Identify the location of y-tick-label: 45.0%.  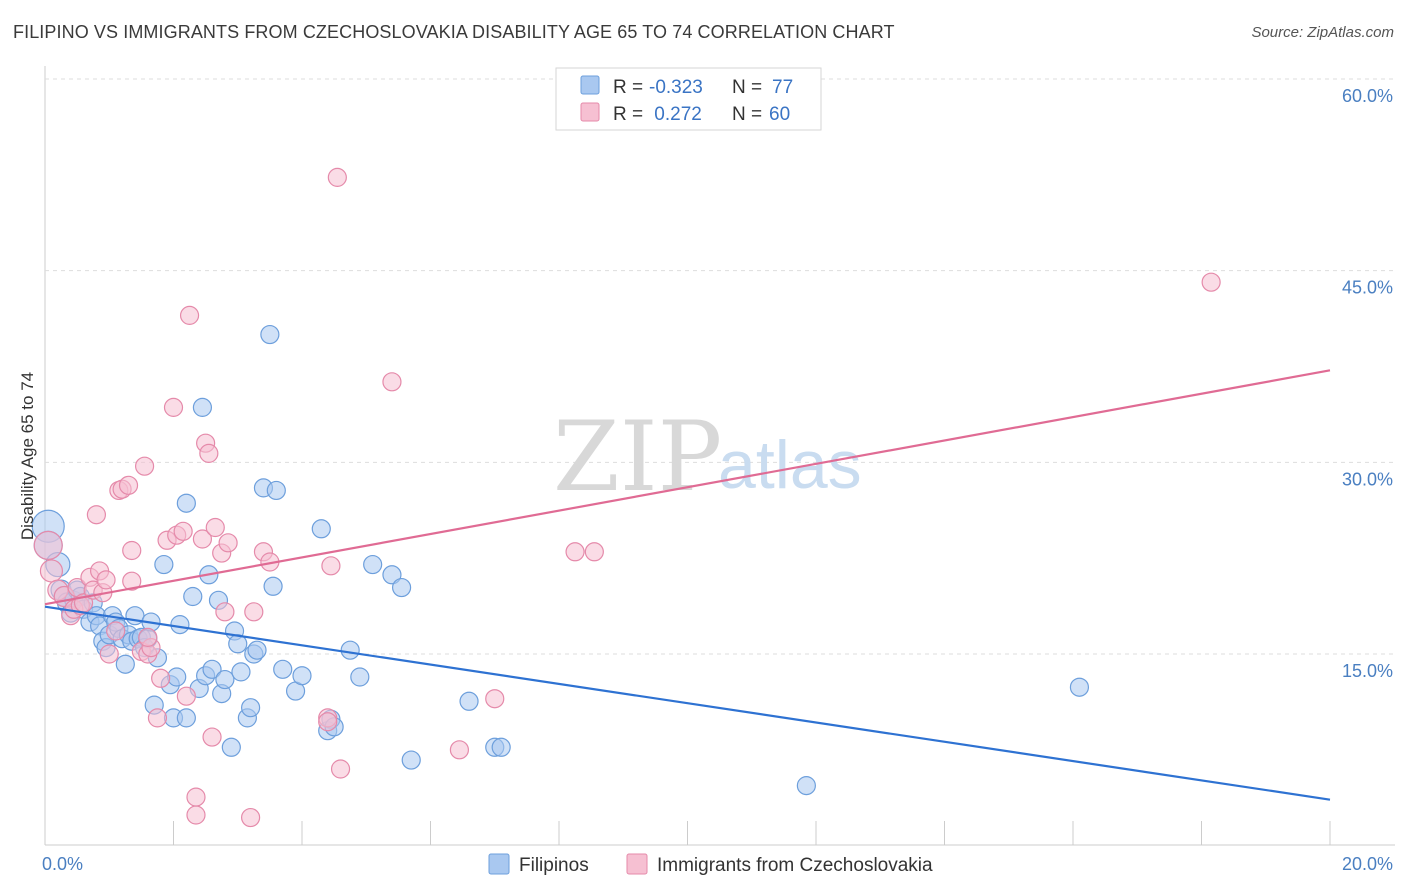
(1367, 288).